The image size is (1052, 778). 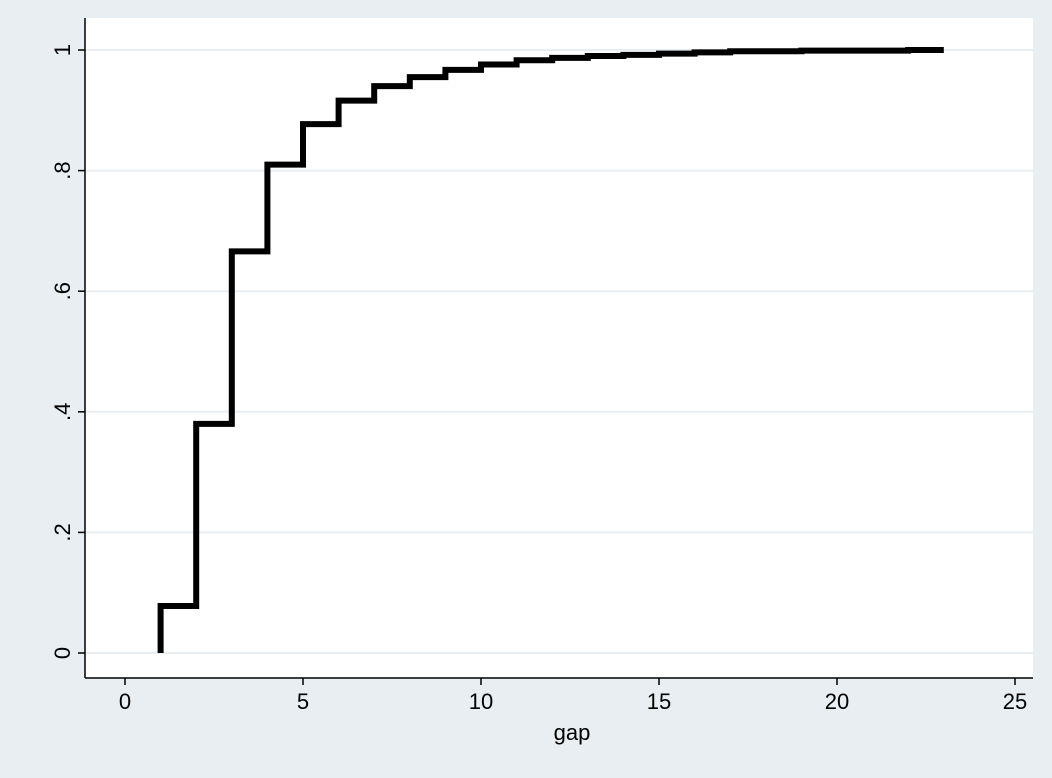 I want to click on x-axis-title: gap, so click(x=572, y=732).